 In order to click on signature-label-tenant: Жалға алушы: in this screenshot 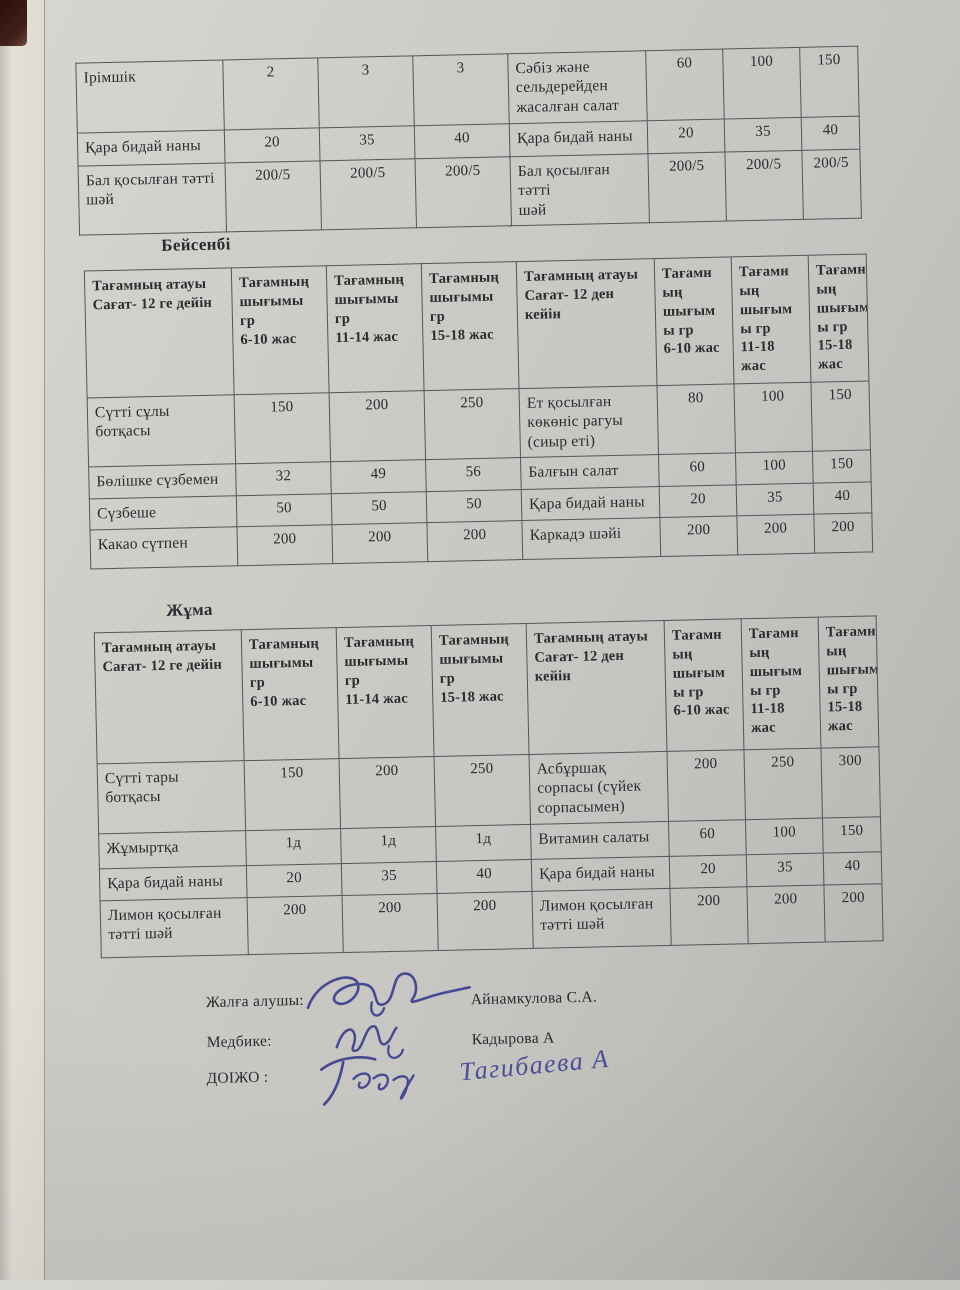, I will do `click(255, 1001)`.